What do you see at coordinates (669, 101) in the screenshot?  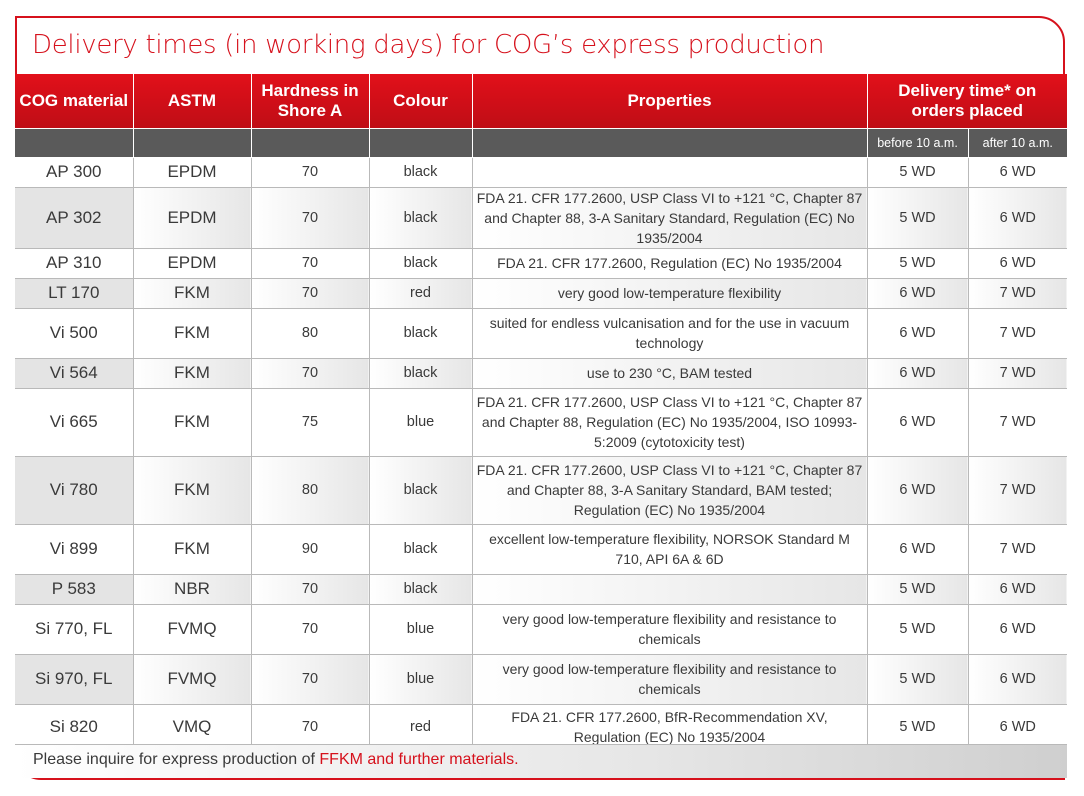 I see `header-properties: Properties` at bounding box center [669, 101].